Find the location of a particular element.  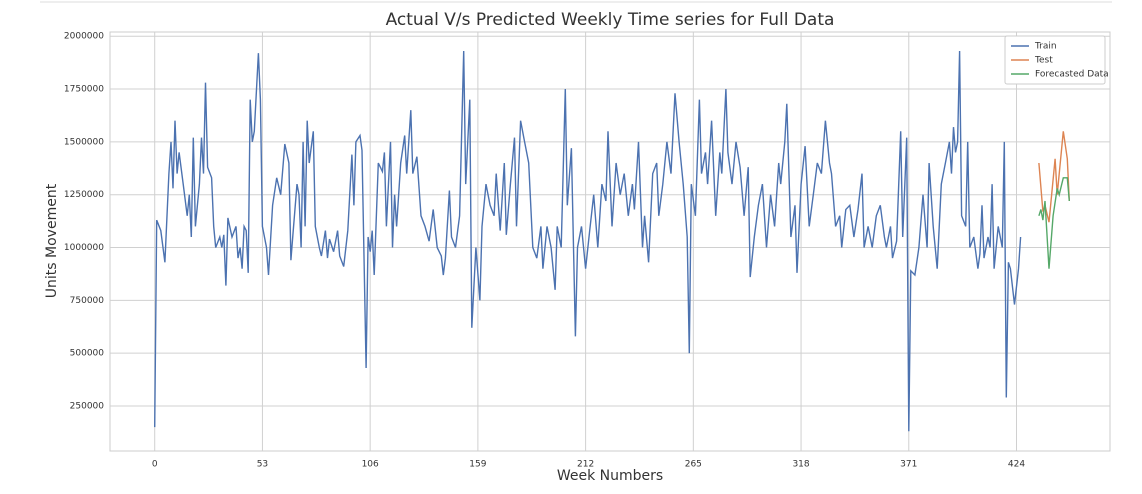

series-line is located at coordinates (1054, 223).